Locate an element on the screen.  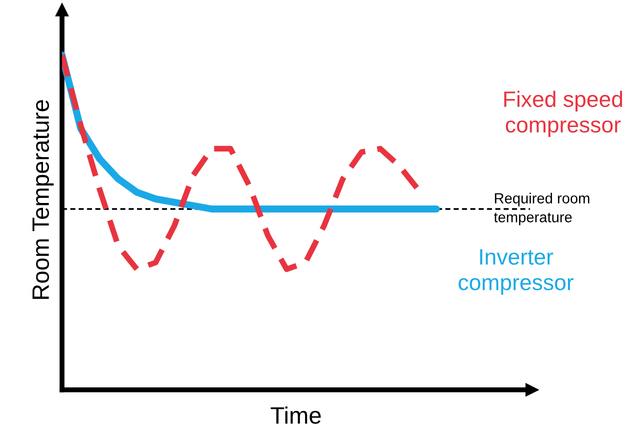
y-axis-title: Room Temperature is located at coordinates (43, 199).